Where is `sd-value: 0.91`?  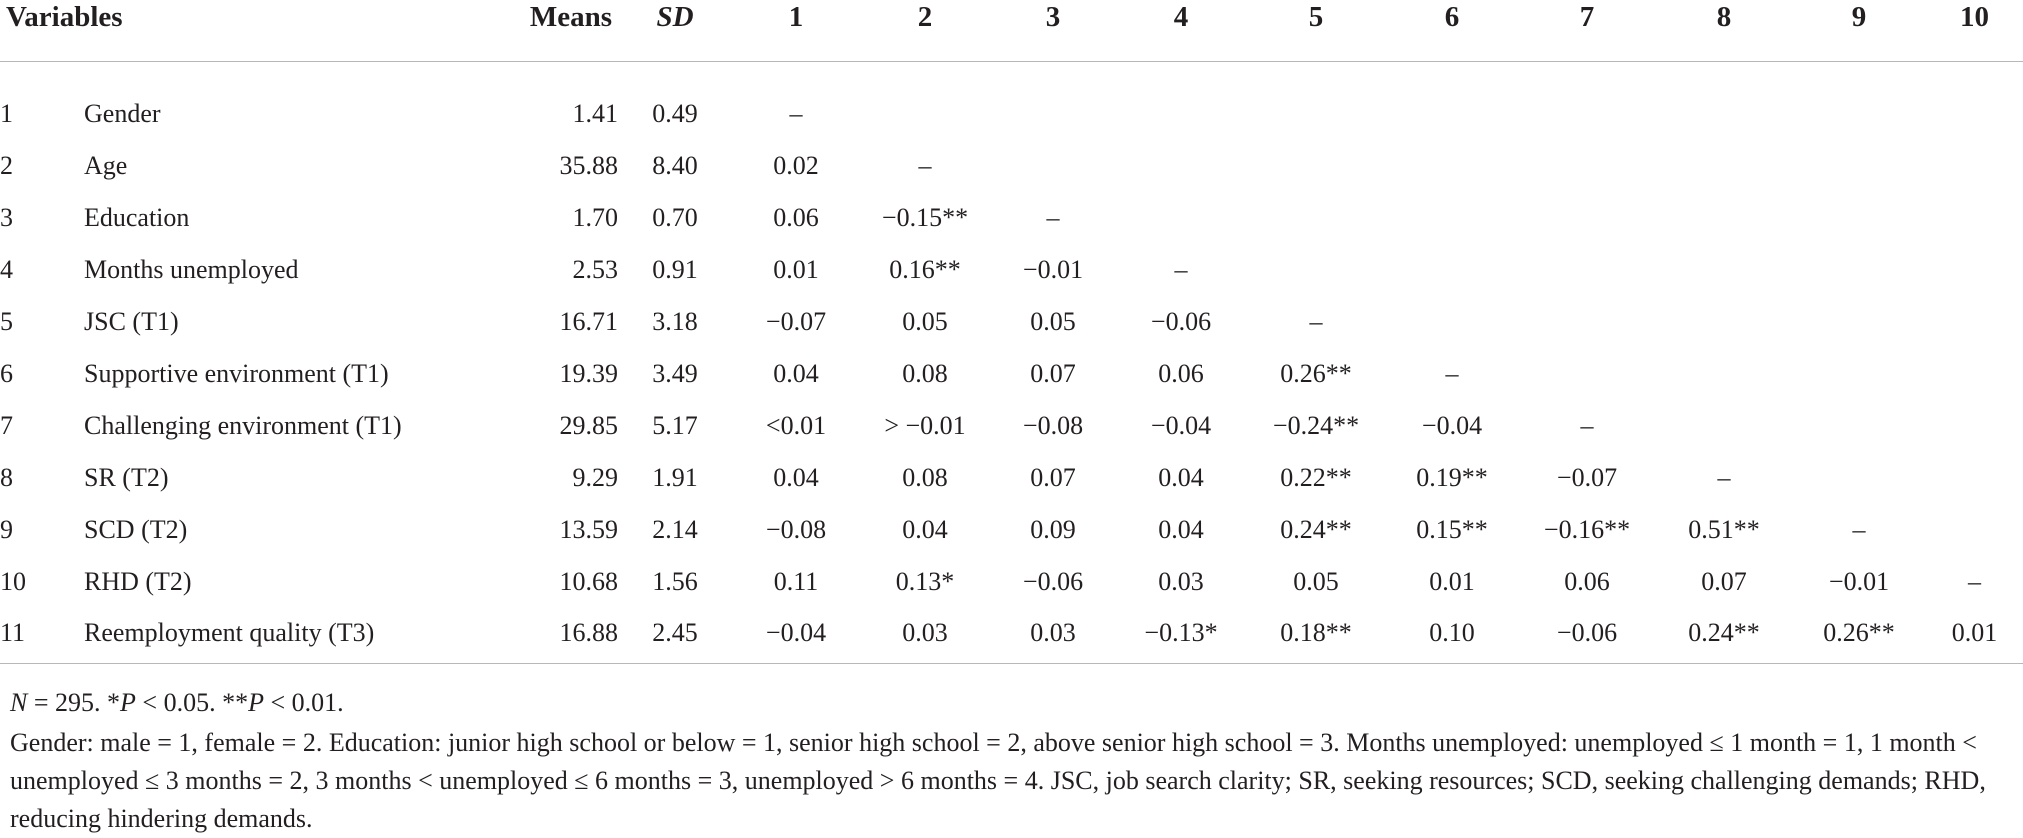 sd-value: 0.91 is located at coordinates (675, 269).